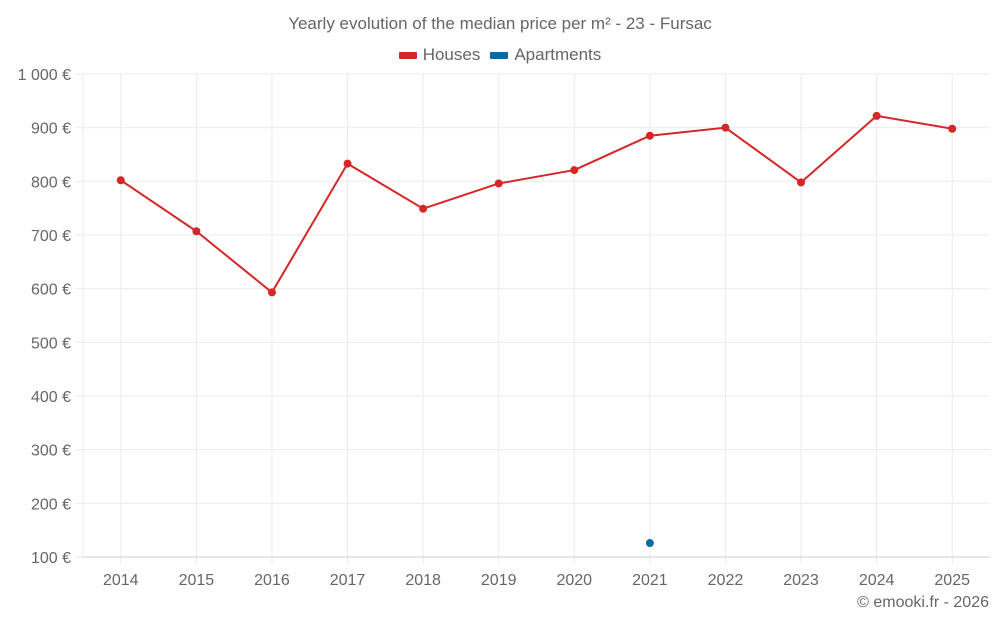 The width and height of the screenshot is (1000, 625). I want to click on y-tick-label: 600 €, so click(51, 290).